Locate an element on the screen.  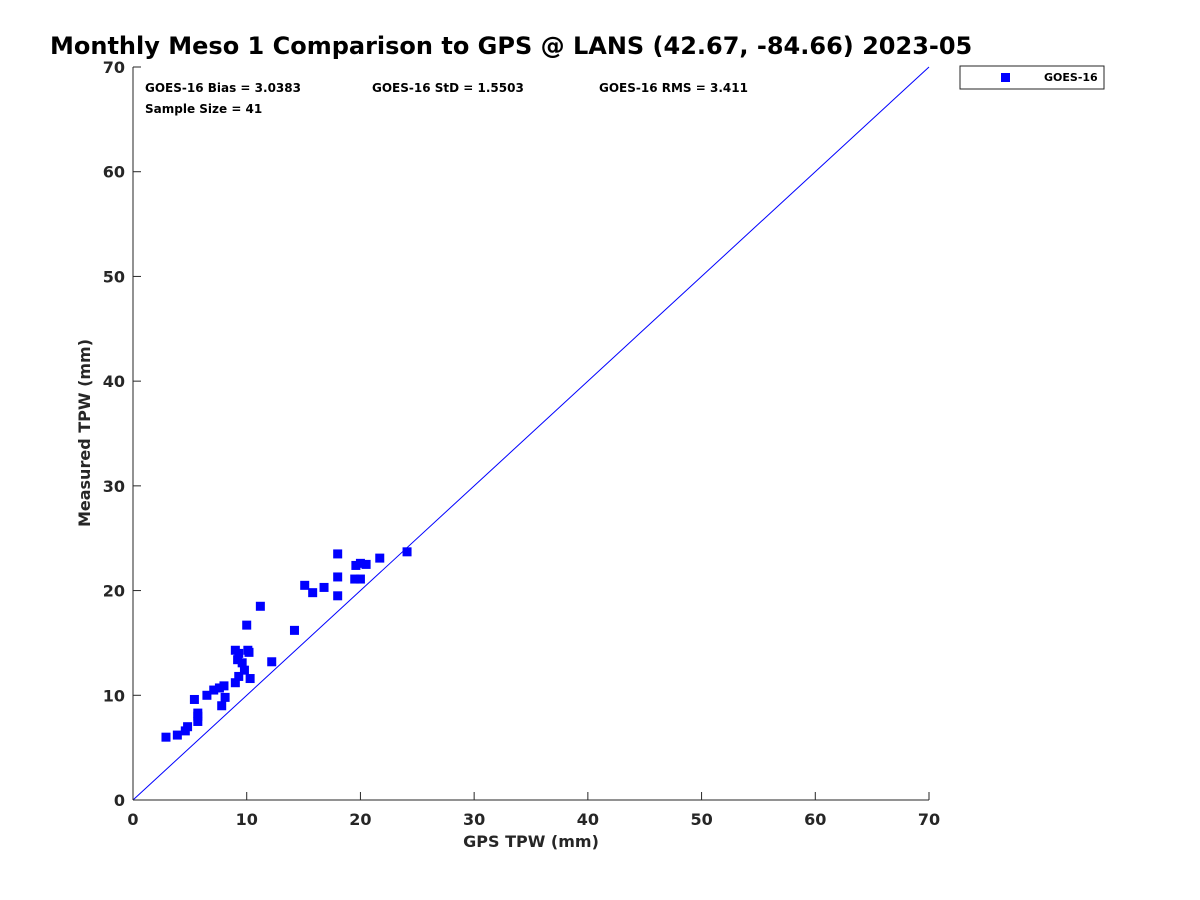
bias-stat: GOES-16 Bias = 3.0383 is located at coordinates (223, 88).